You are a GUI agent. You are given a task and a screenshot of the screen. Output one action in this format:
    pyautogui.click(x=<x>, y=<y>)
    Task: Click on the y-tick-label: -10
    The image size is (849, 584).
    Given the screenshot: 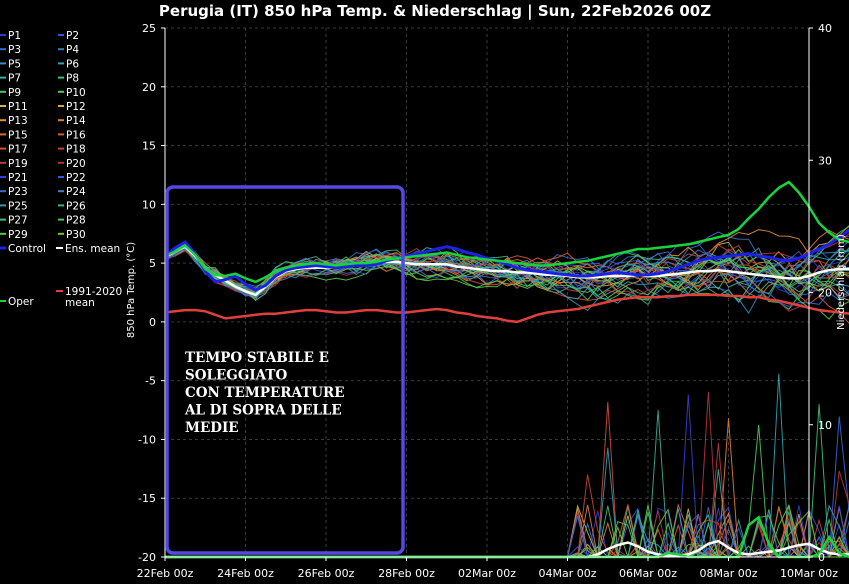 What is the action you would take?
    pyautogui.click(x=147, y=439)
    